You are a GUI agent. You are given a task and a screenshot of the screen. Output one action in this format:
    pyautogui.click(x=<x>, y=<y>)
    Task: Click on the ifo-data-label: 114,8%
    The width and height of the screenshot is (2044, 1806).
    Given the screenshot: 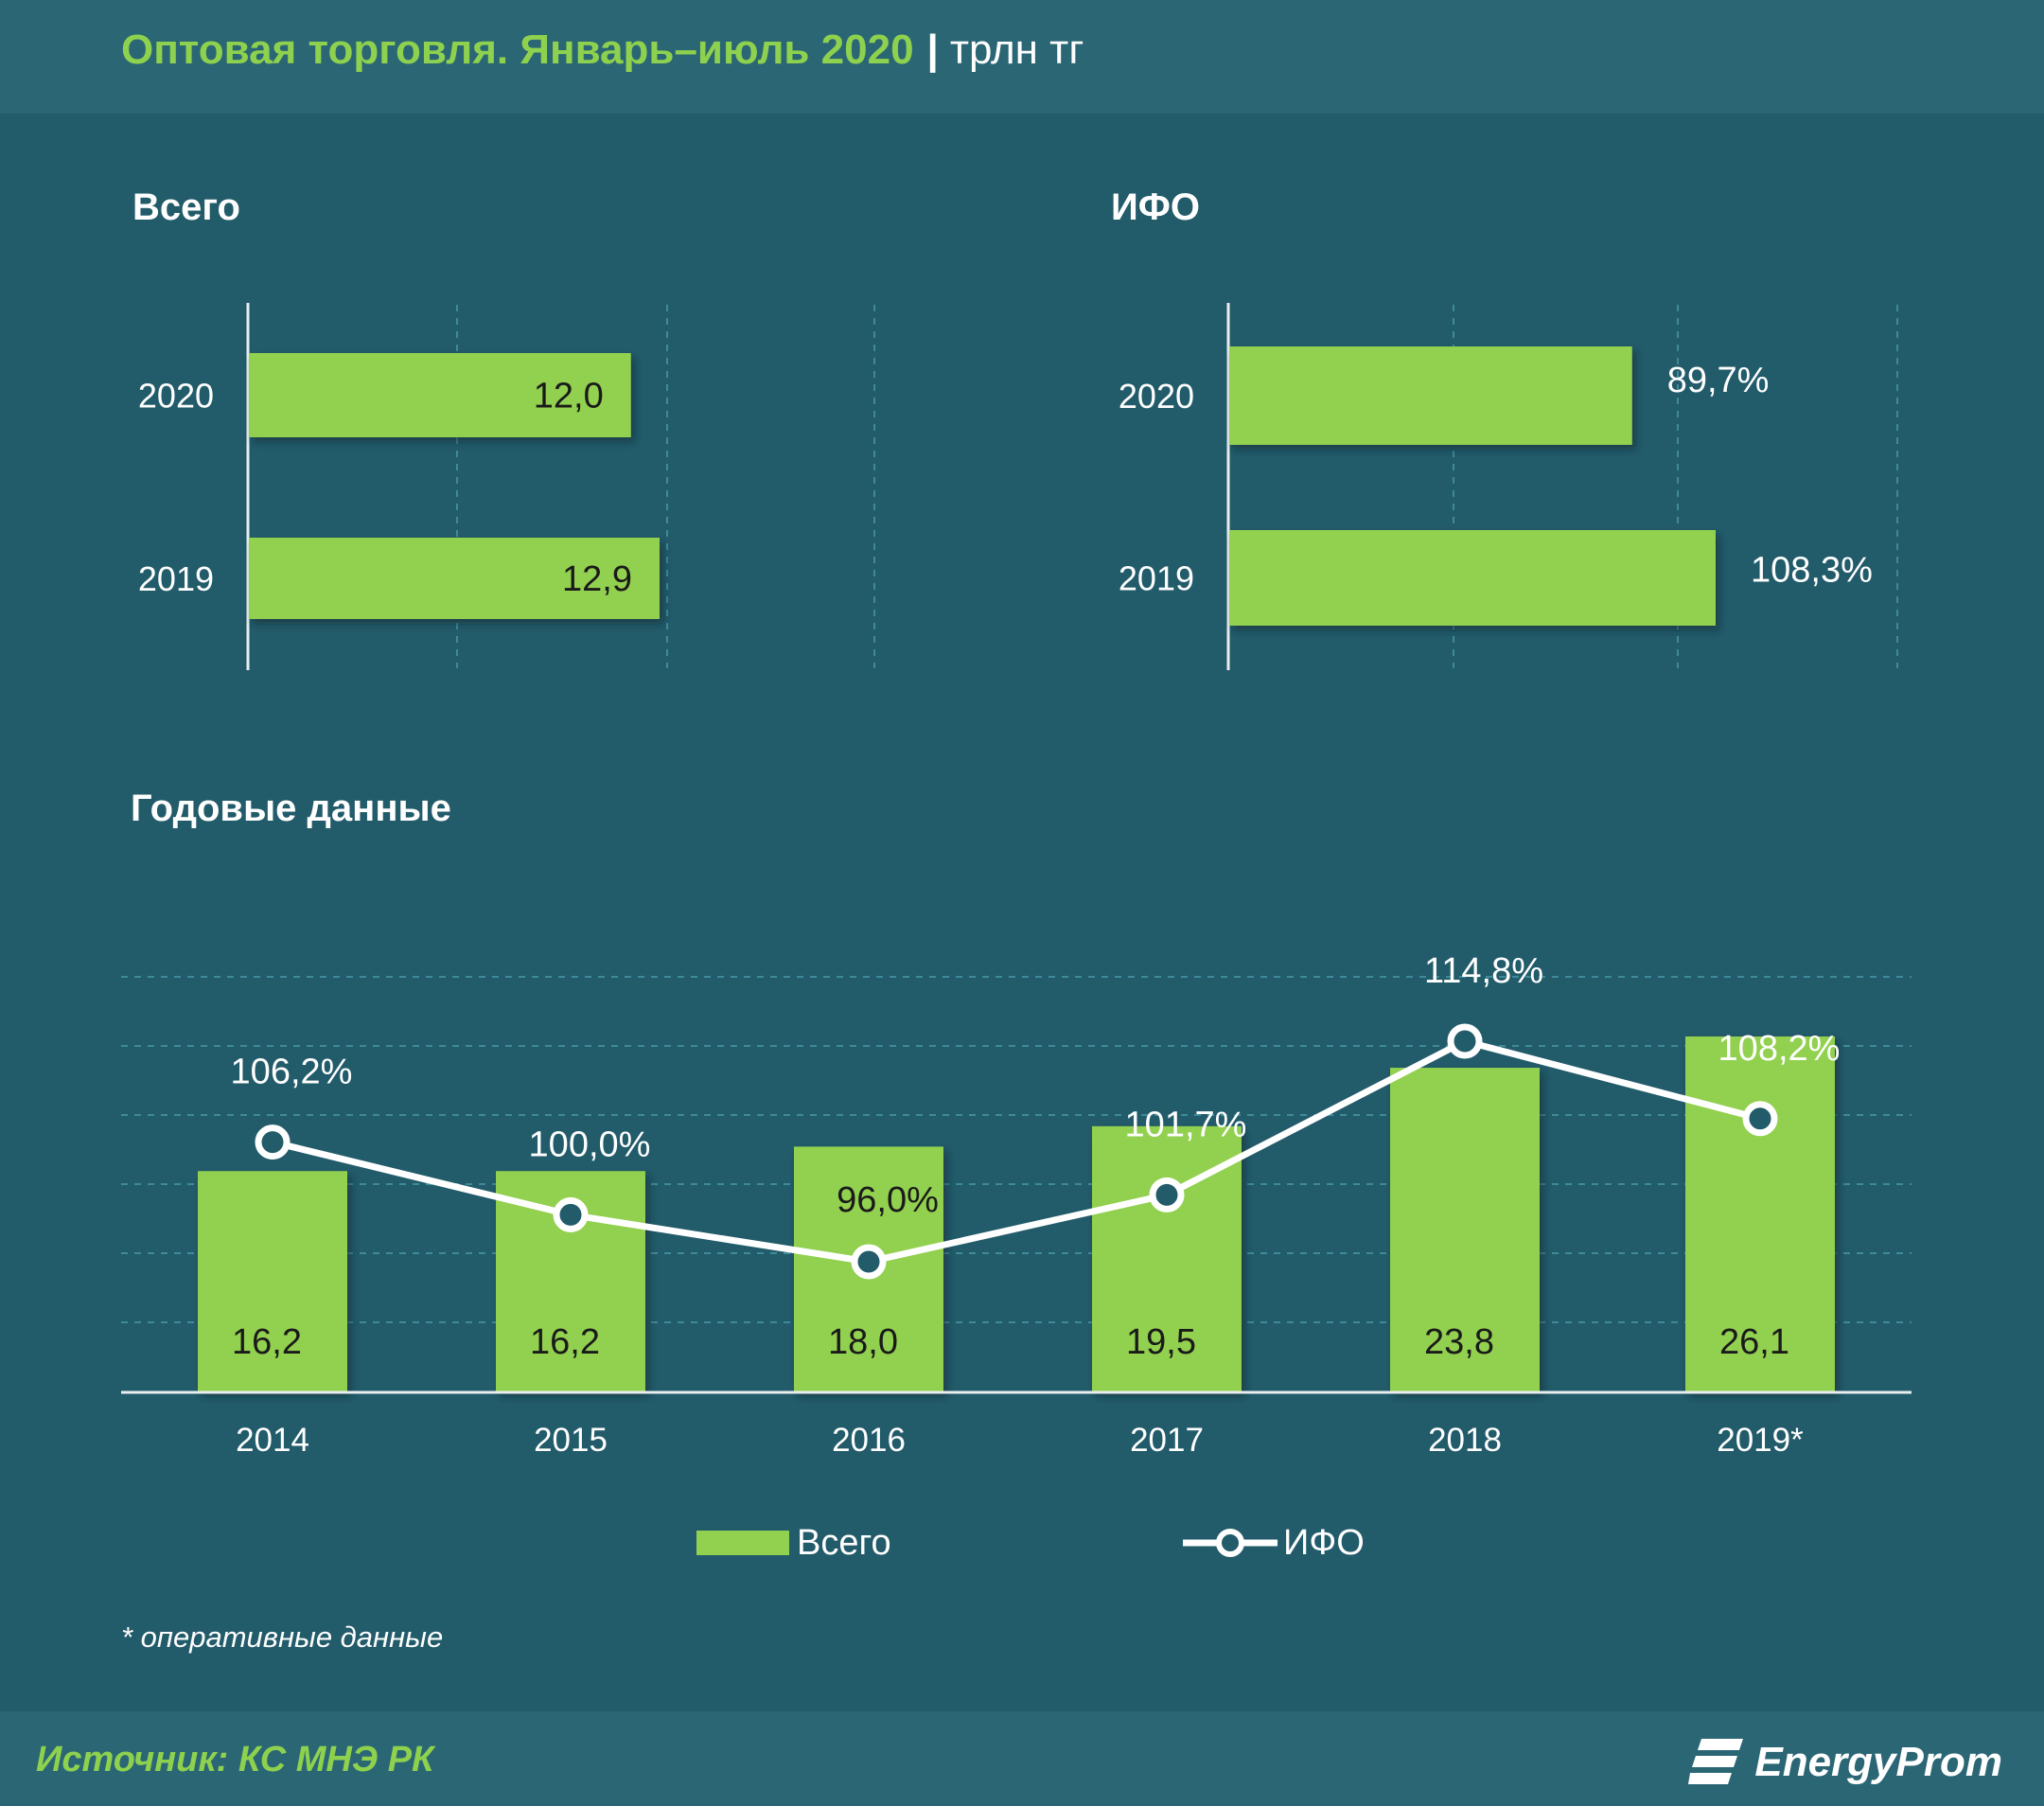 What is the action you would take?
    pyautogui.click(x=1483, y=971)
    